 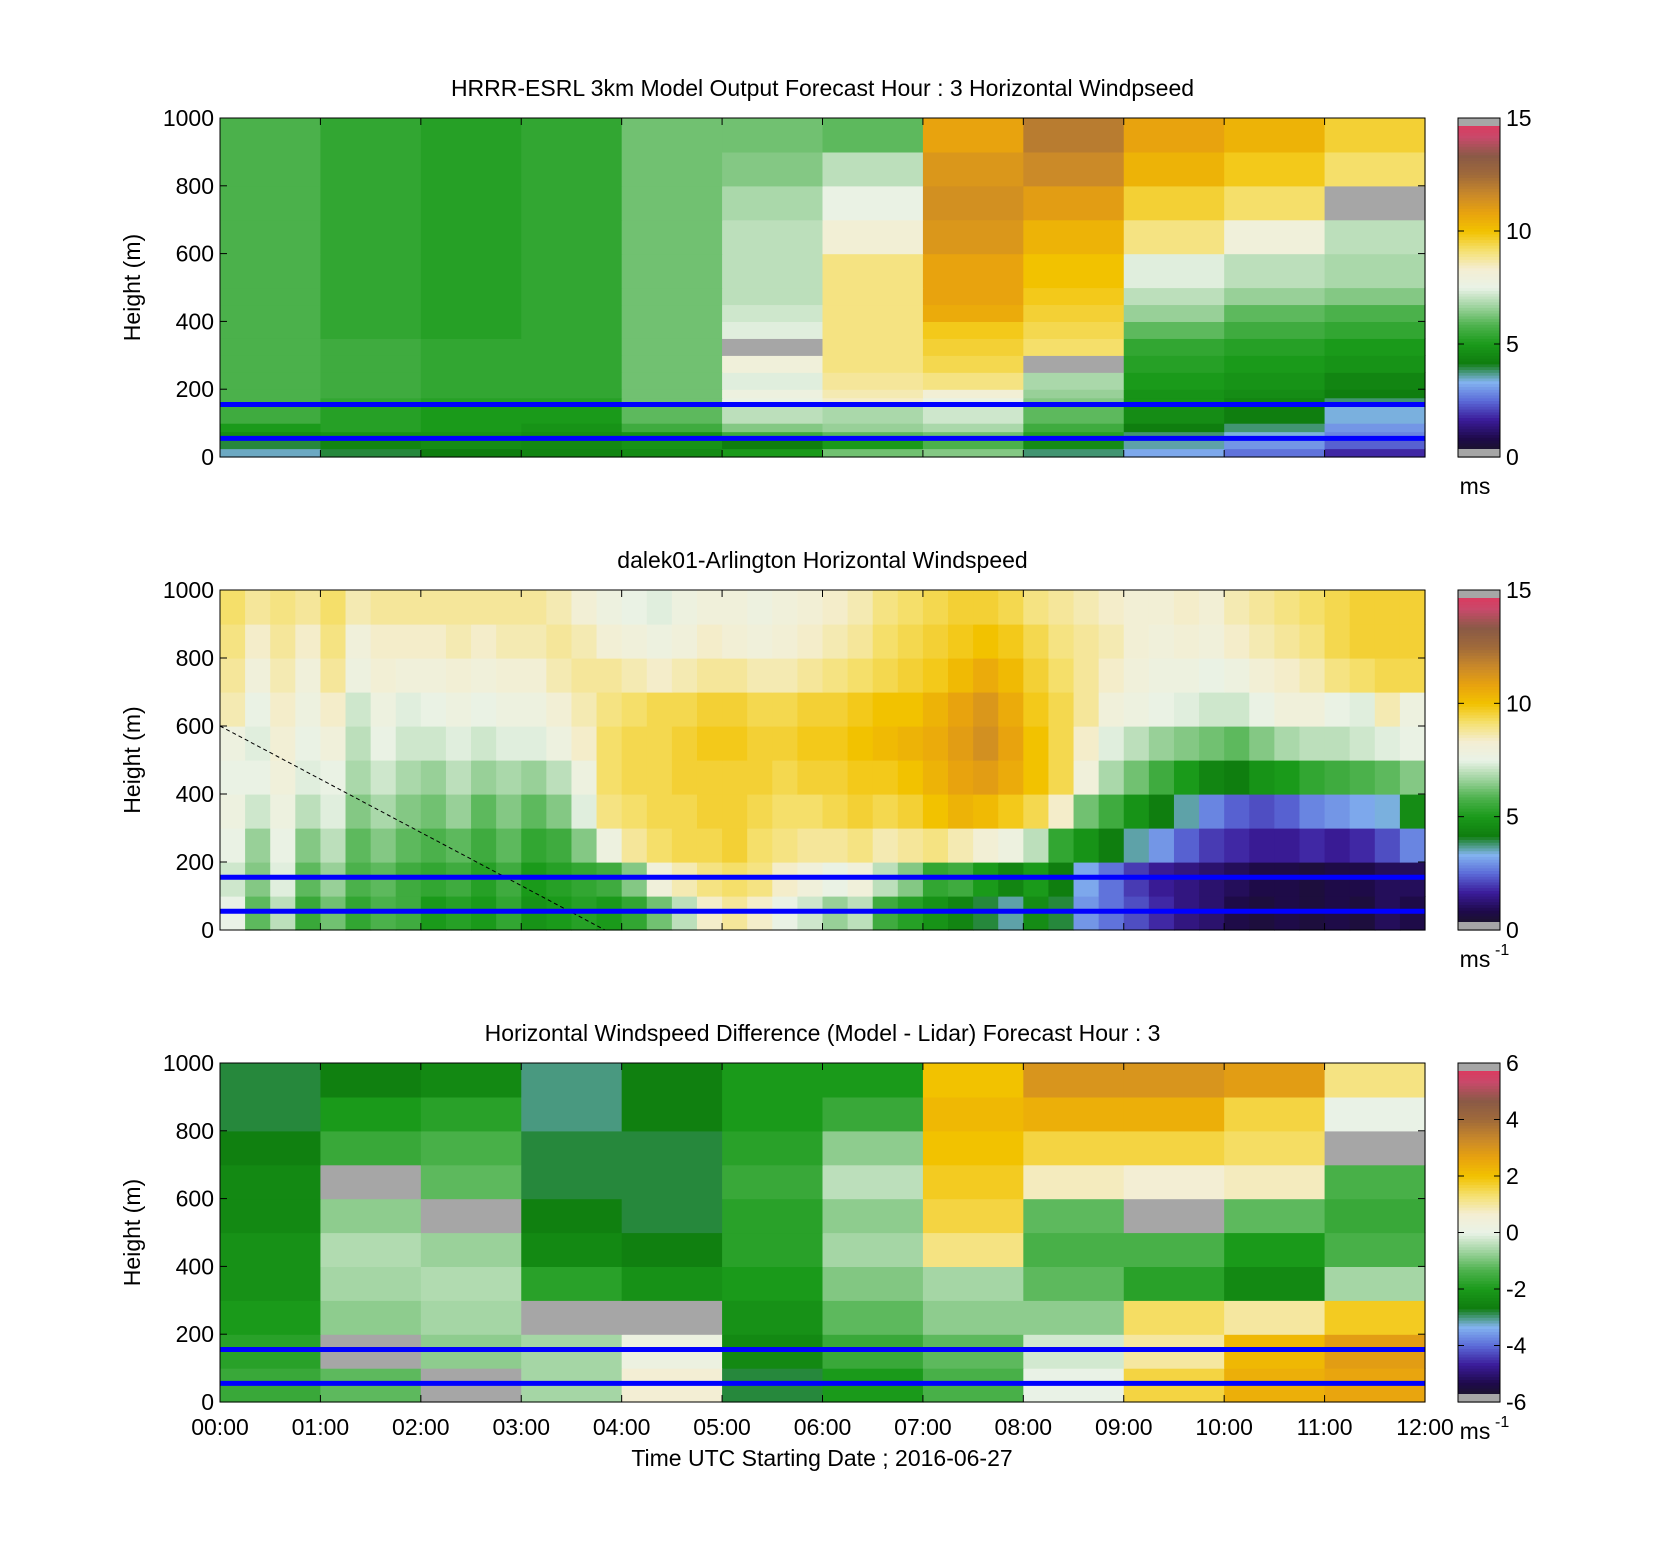 What do you see at coordinates (195, 1199) in the screenshot?
I see `y-tick-label: 600` at bounding box center [195, 1199].